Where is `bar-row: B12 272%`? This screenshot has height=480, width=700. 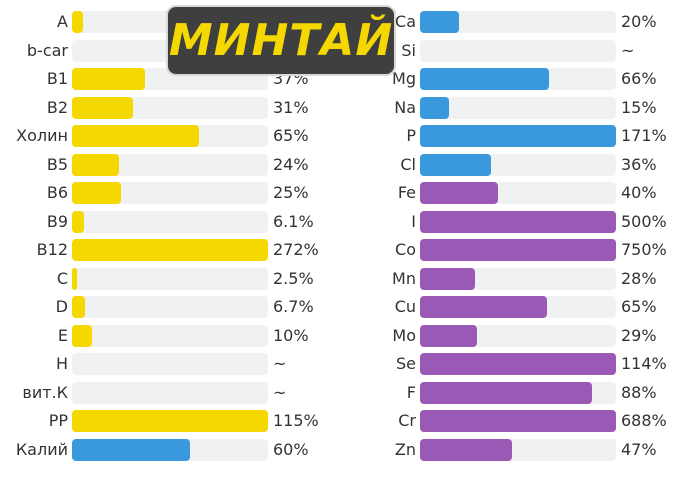
bar-row: B12 272% is located at coordinates (350, 250).